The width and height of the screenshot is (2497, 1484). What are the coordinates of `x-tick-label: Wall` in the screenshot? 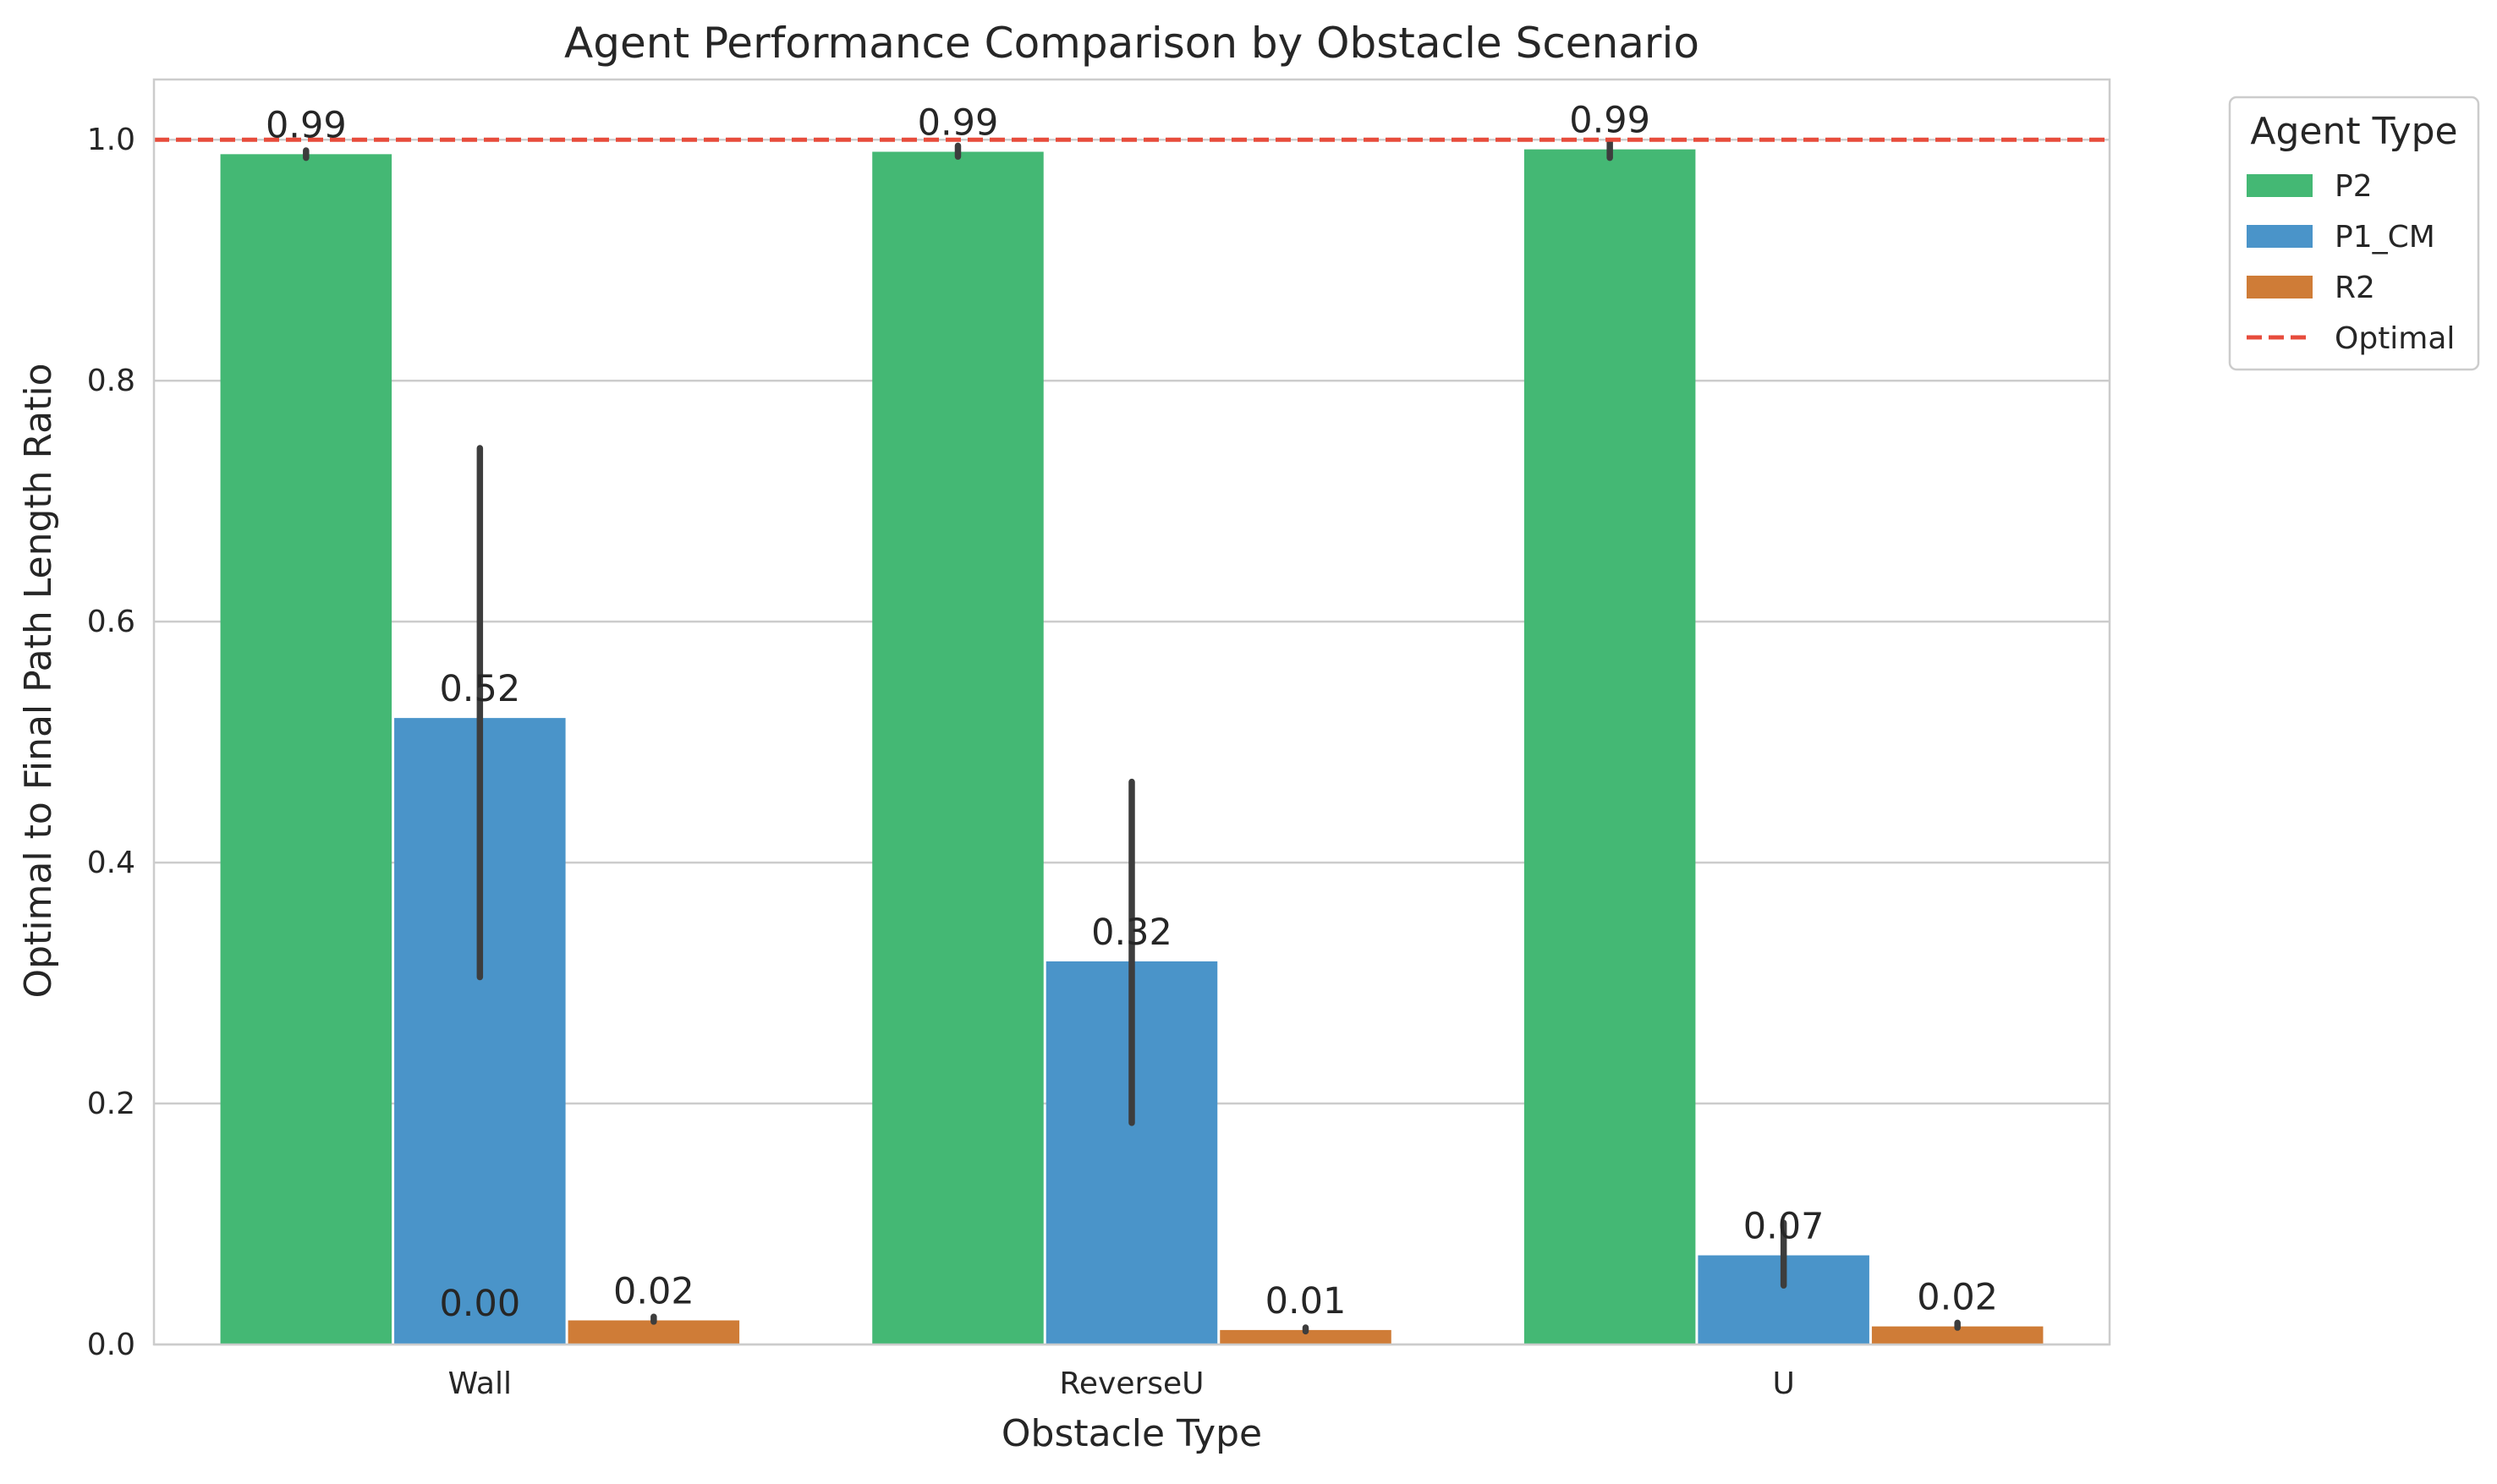 It's located at (480, 1383).